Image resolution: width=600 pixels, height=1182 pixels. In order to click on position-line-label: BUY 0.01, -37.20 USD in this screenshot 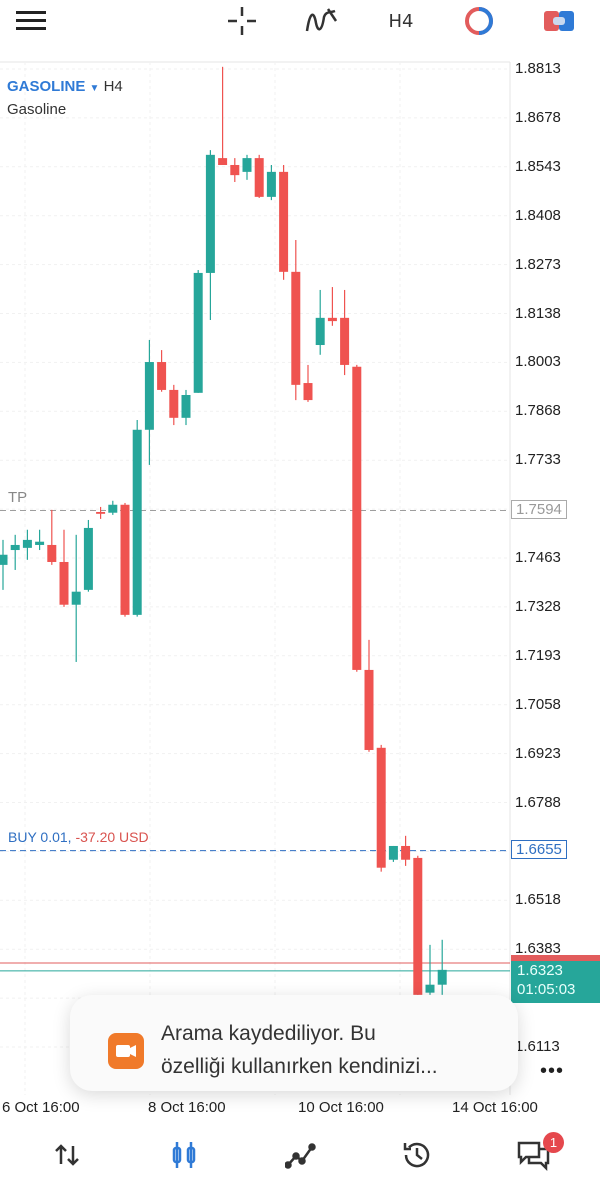, I will do `click(78, 837)`.